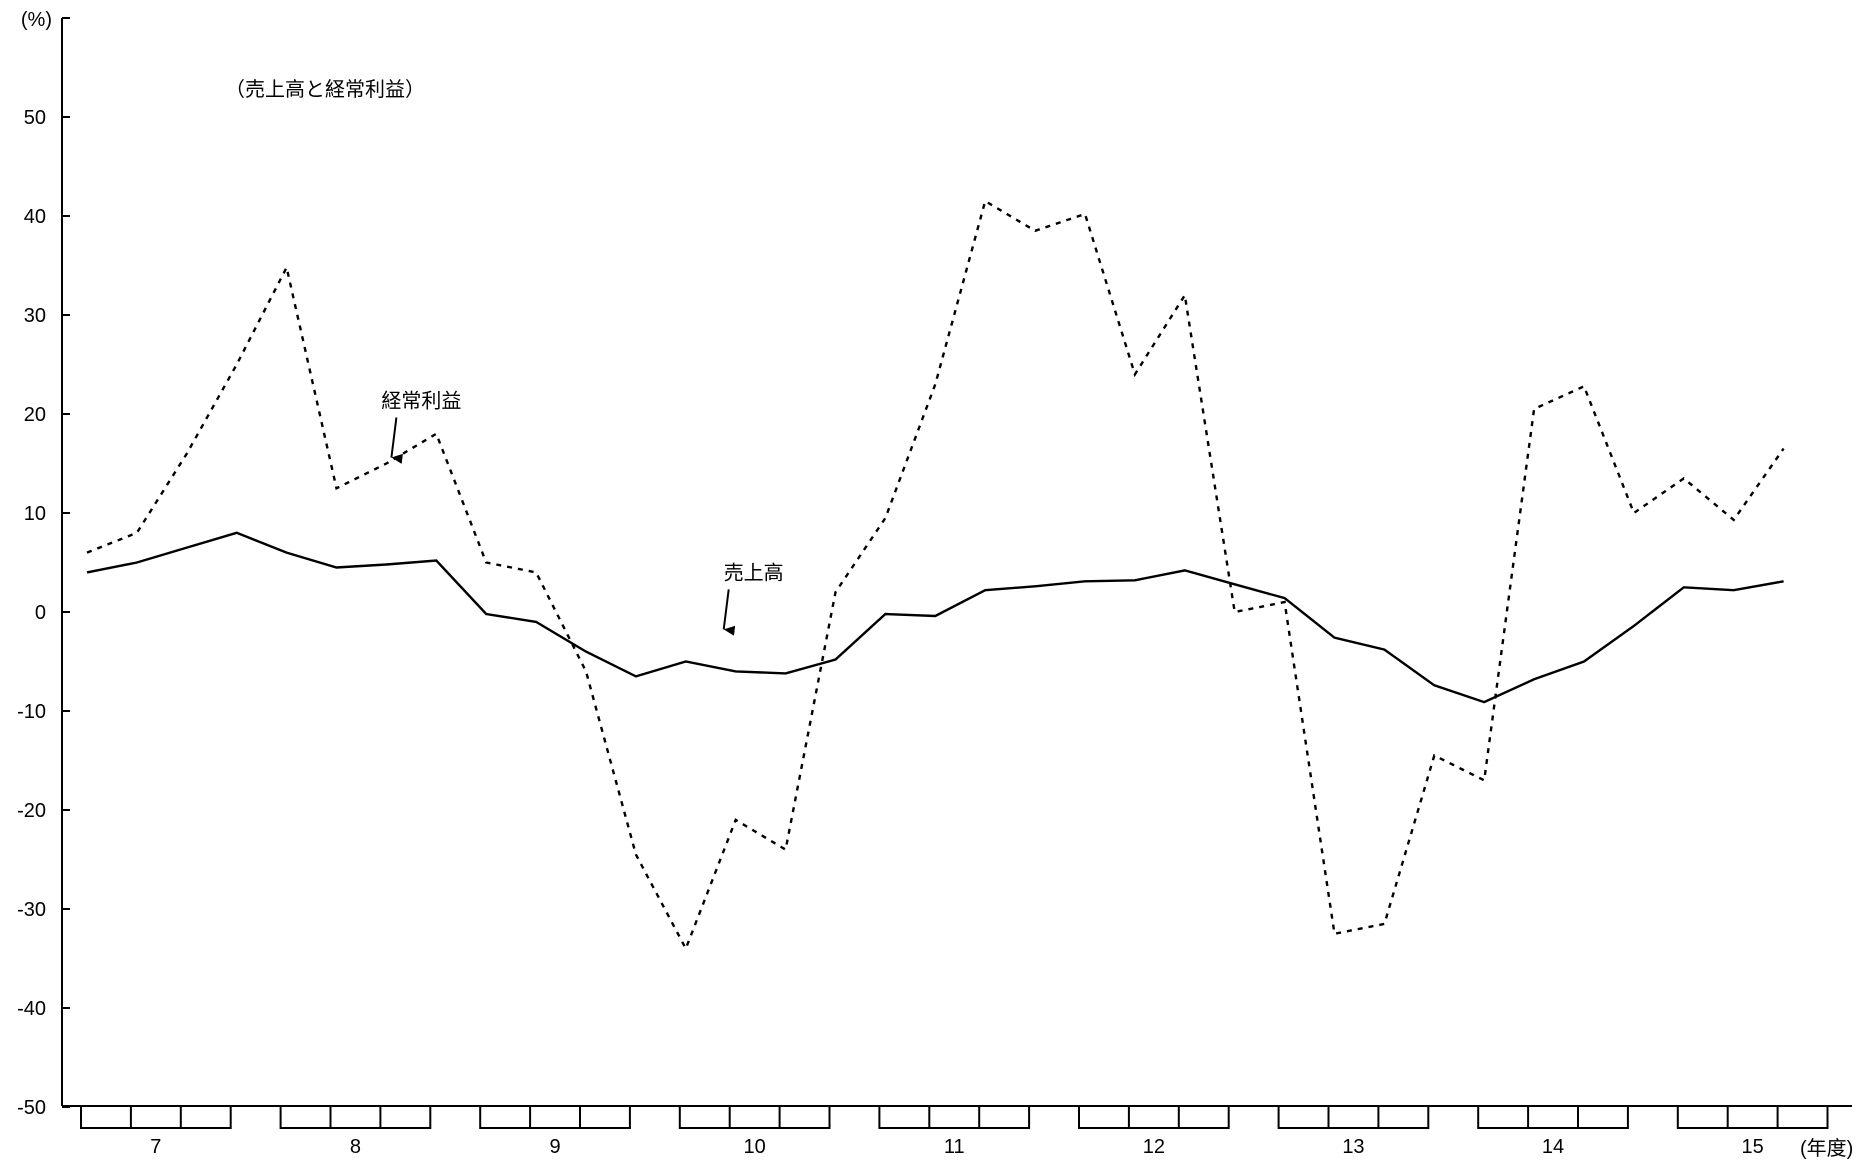 Image resolution: width=1872 pixels, height=1160 pixels. What do you see at coordinates (1353, 1147) in the screenshot?
I see `x-tick-label: 13` at bounding box center [1353, 1147].